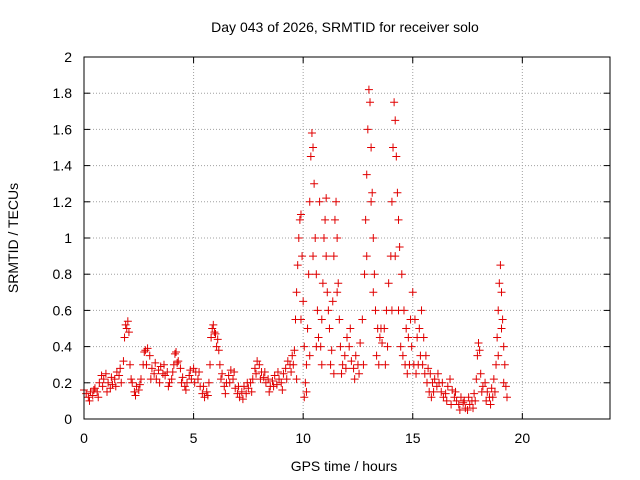  What do you see at coordinates (68, 419) in the screenshot?
I see `y-tick-label: 0` at bounding box center [68, 419].